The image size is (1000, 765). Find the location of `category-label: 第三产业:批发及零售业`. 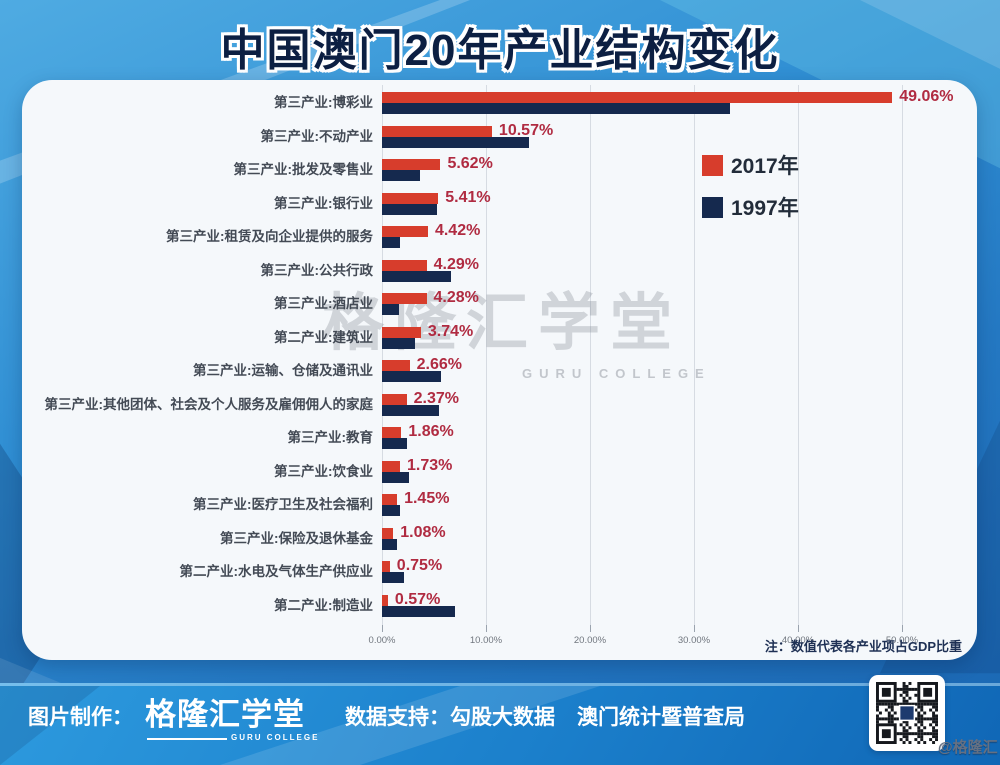

category-label: 第三产业:批发及零售业 is located at coordinates (303, 169).